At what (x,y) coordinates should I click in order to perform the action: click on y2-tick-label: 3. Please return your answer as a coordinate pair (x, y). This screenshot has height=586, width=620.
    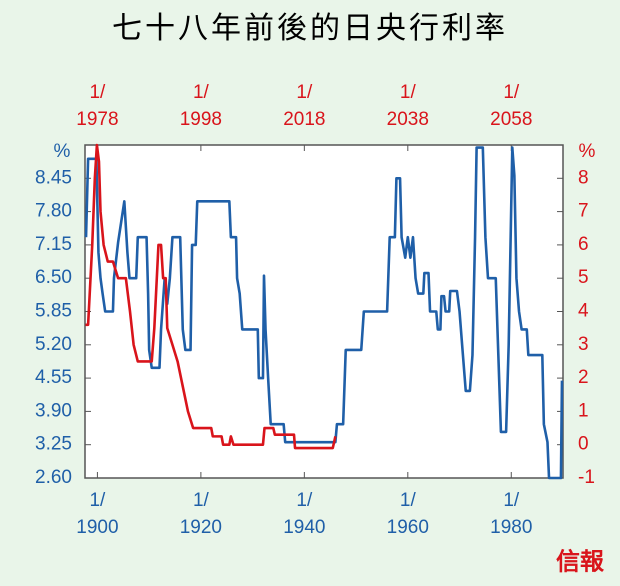
    Looking at the image, I should click on (583, 344).